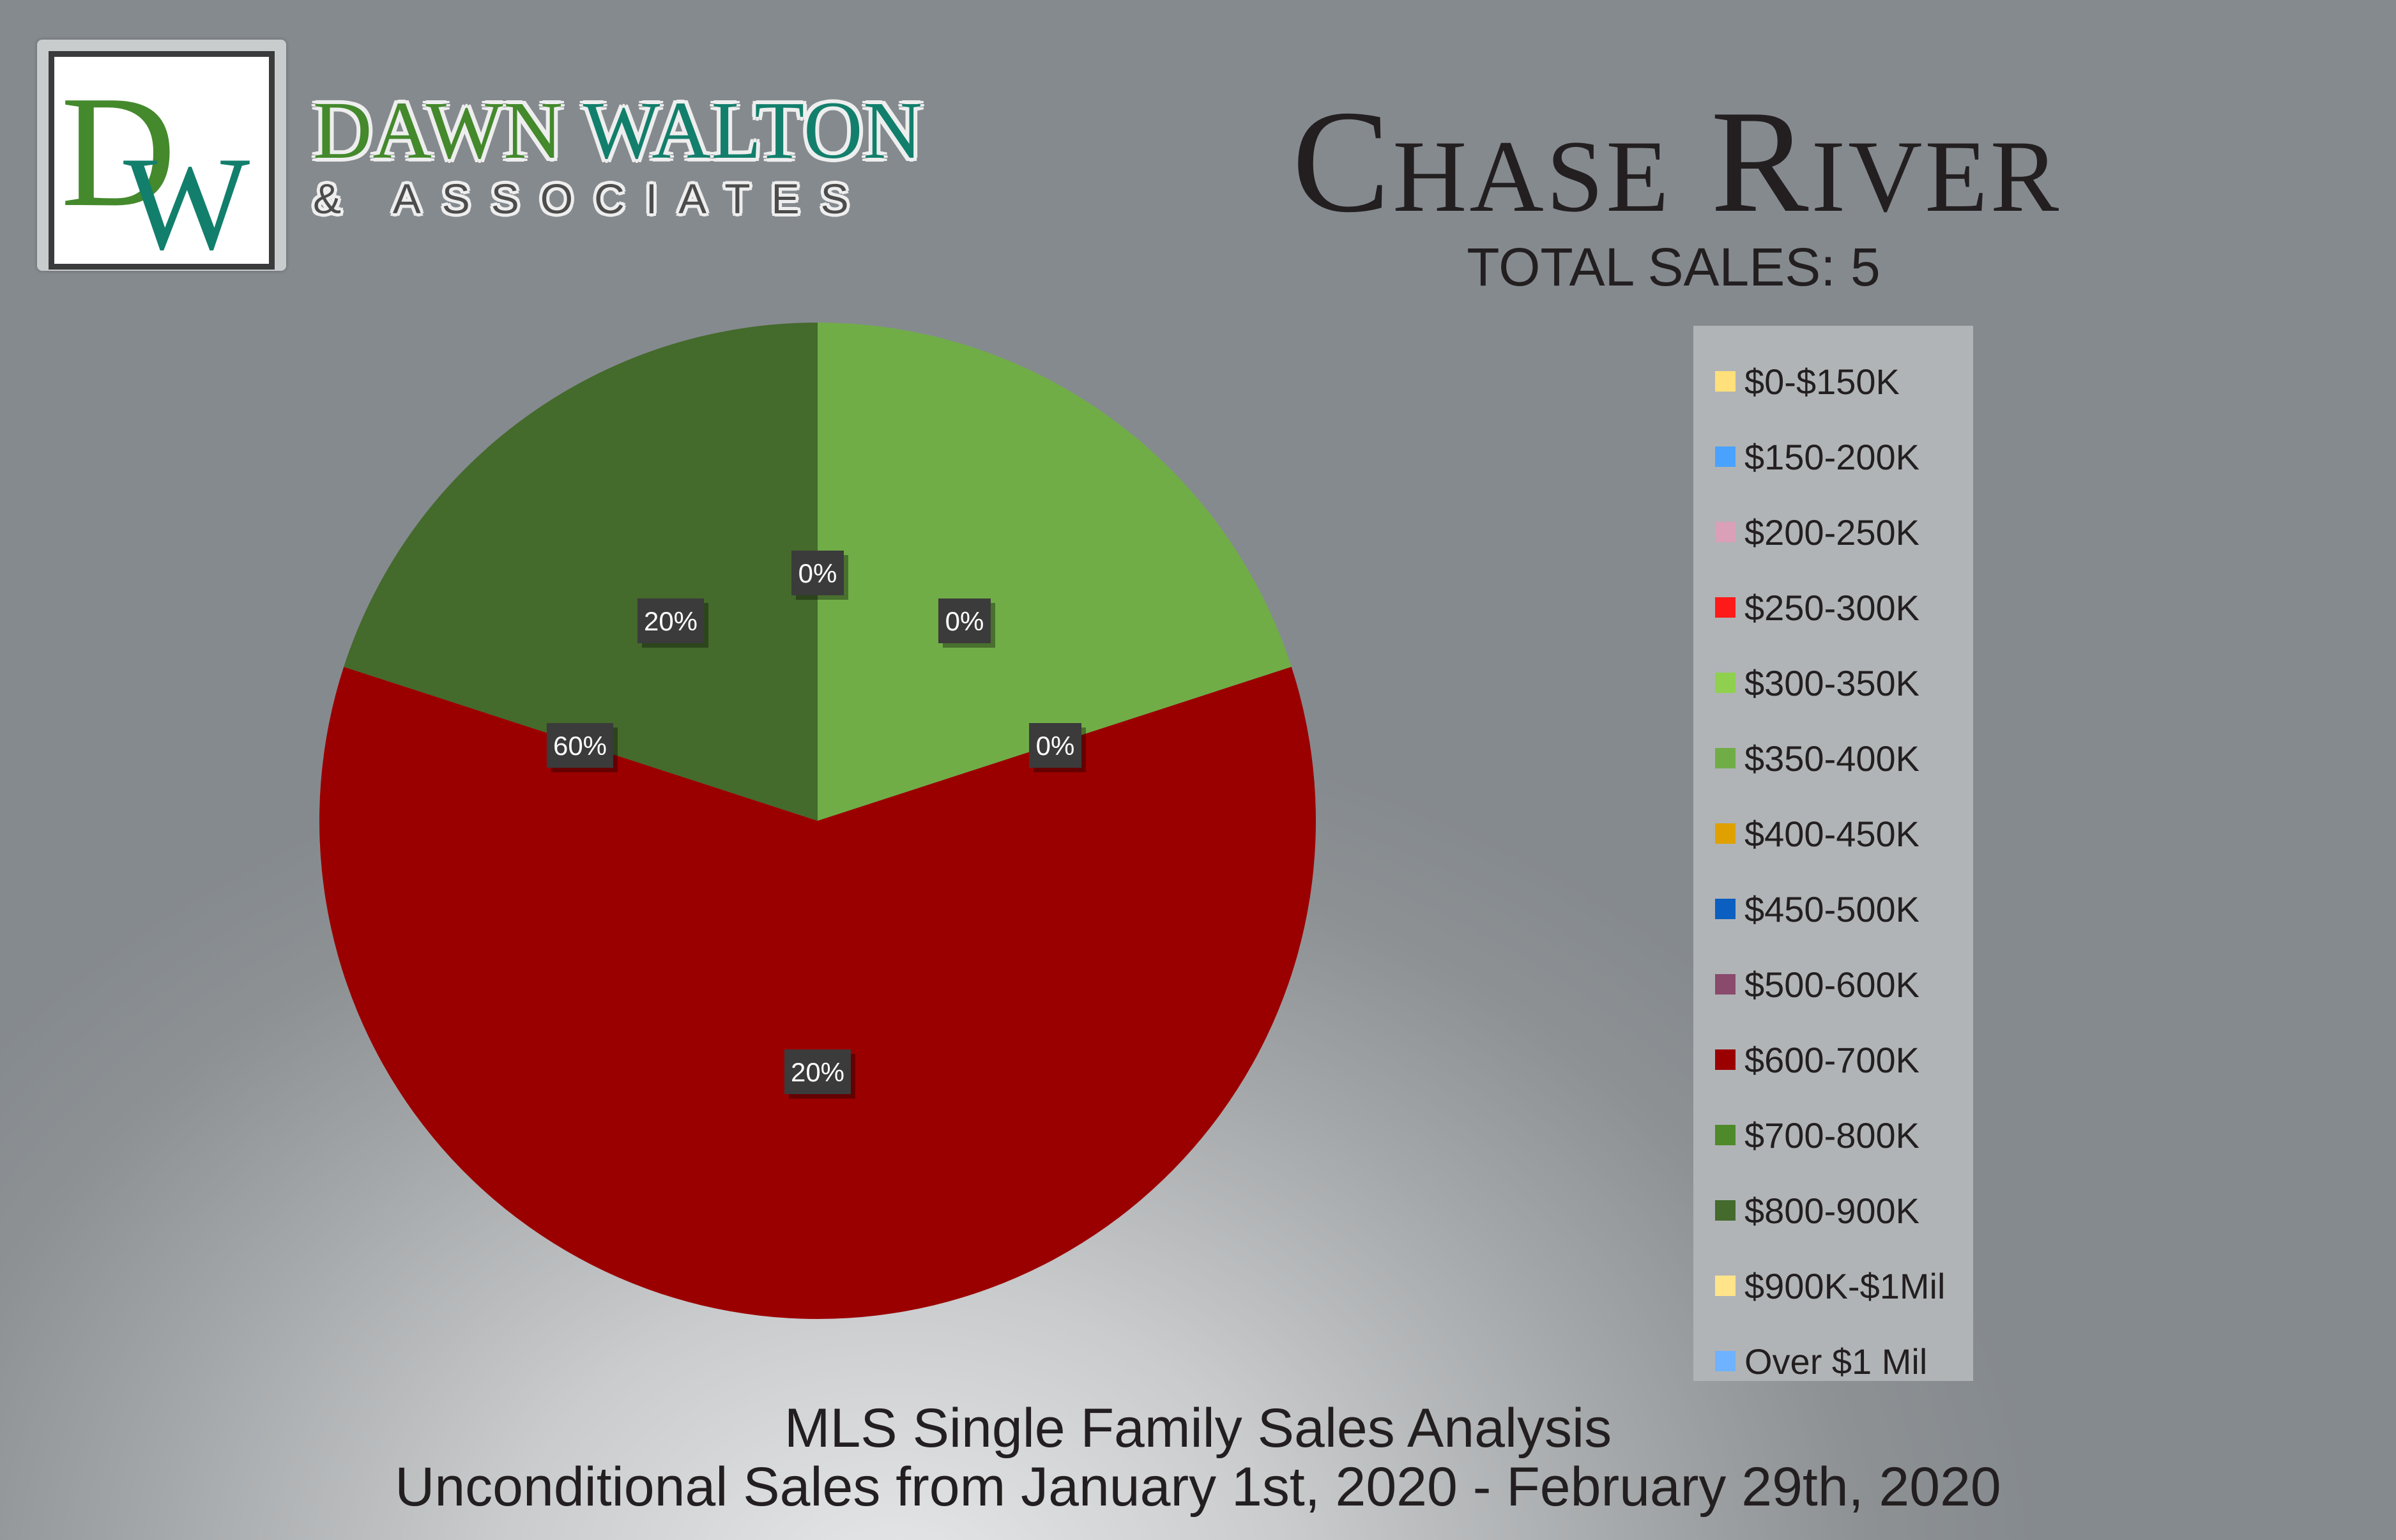 The width and height of the screenshot is (2396, 1540). I want to click on legend-label: $700-800K, so click(1832, 1135).